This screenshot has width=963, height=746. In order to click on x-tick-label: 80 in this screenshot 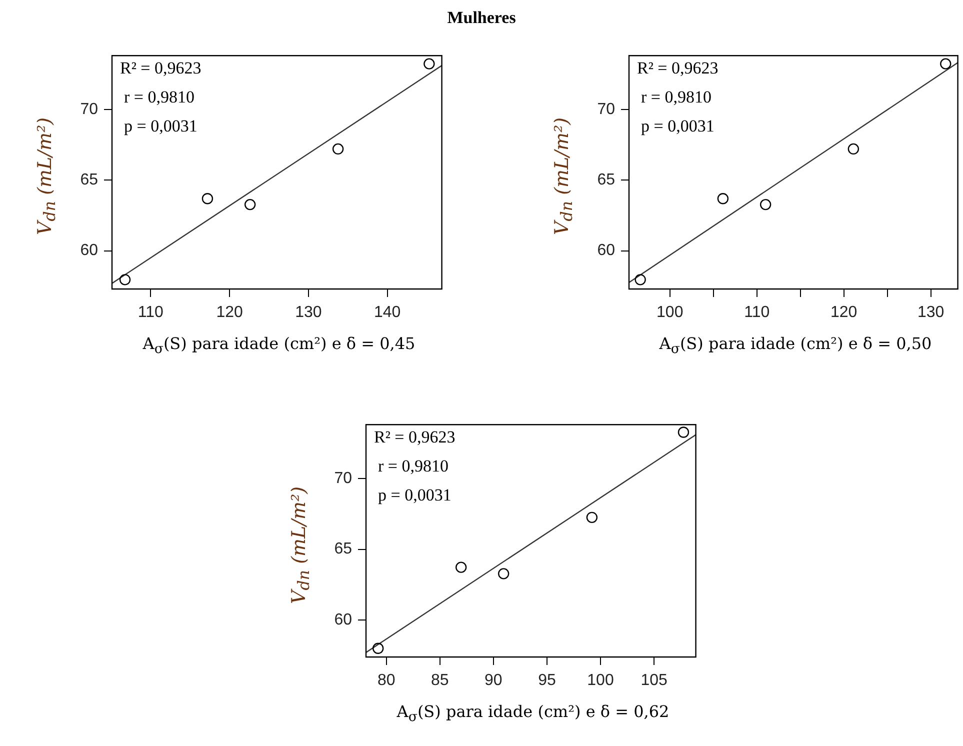, I will do `click(386, 681)`.